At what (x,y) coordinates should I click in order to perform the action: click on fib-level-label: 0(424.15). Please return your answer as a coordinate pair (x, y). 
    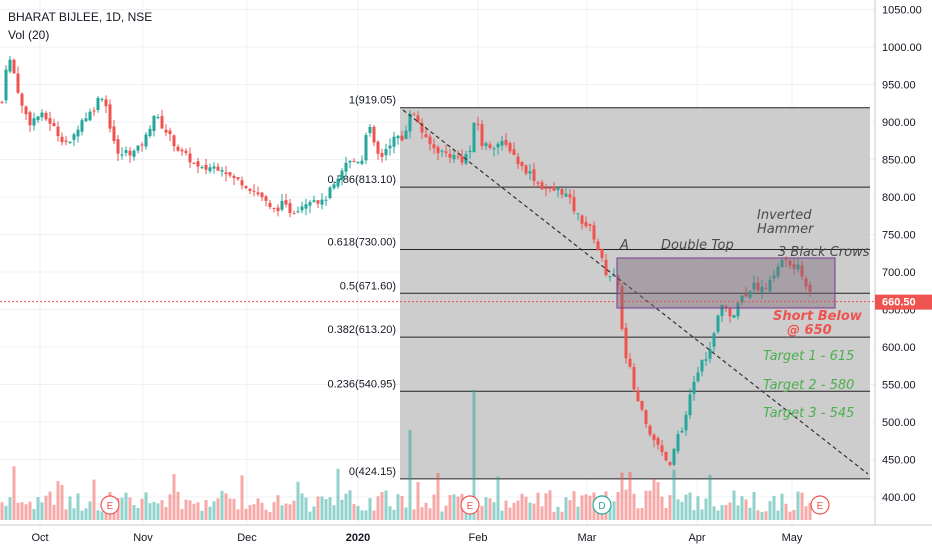
    Looking at the image, I should click on (372, 472).